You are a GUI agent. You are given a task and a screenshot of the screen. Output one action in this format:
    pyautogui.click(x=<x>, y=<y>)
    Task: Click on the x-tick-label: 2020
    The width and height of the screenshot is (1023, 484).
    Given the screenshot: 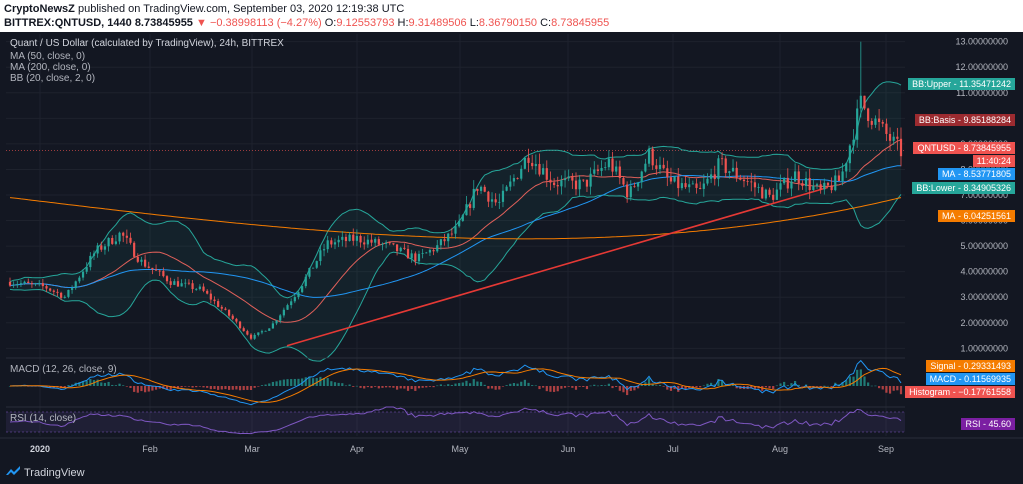 What is the action you would take?
    pyautogui.click(x=40, y=449)
    